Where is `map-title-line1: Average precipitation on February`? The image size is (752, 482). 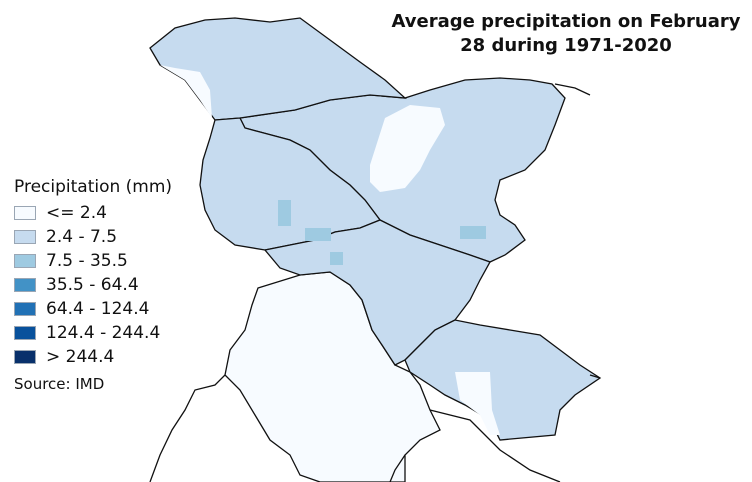
map-title-line1: Average precipitation on February is located at coordinates (566, 21).